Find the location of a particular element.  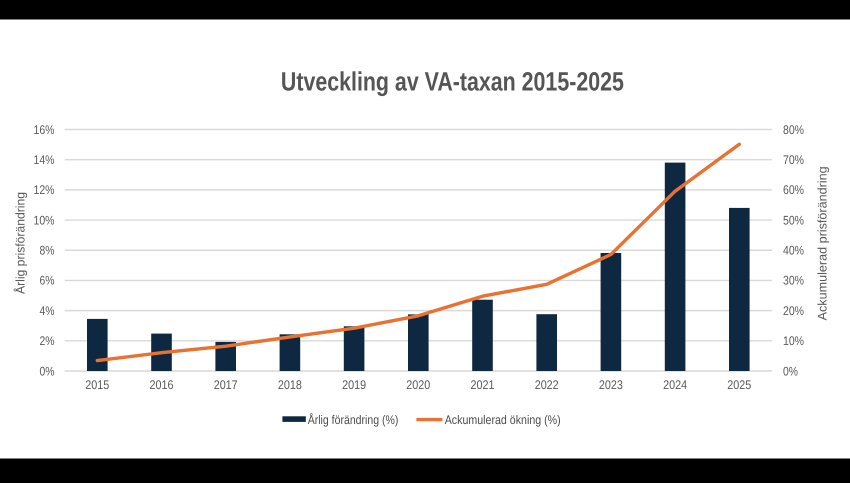

svg-text: 2022 is located at coordinates (547, 385).